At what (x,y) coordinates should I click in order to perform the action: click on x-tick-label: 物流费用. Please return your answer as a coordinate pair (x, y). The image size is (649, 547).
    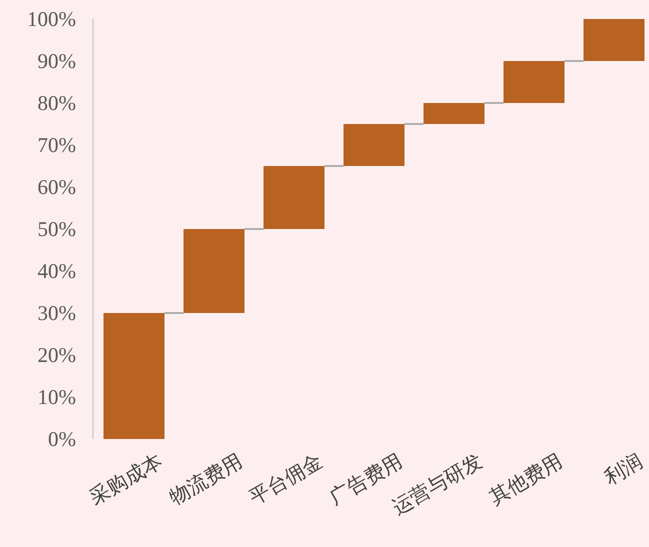
    Looking at the image, I should click on (205, 479).